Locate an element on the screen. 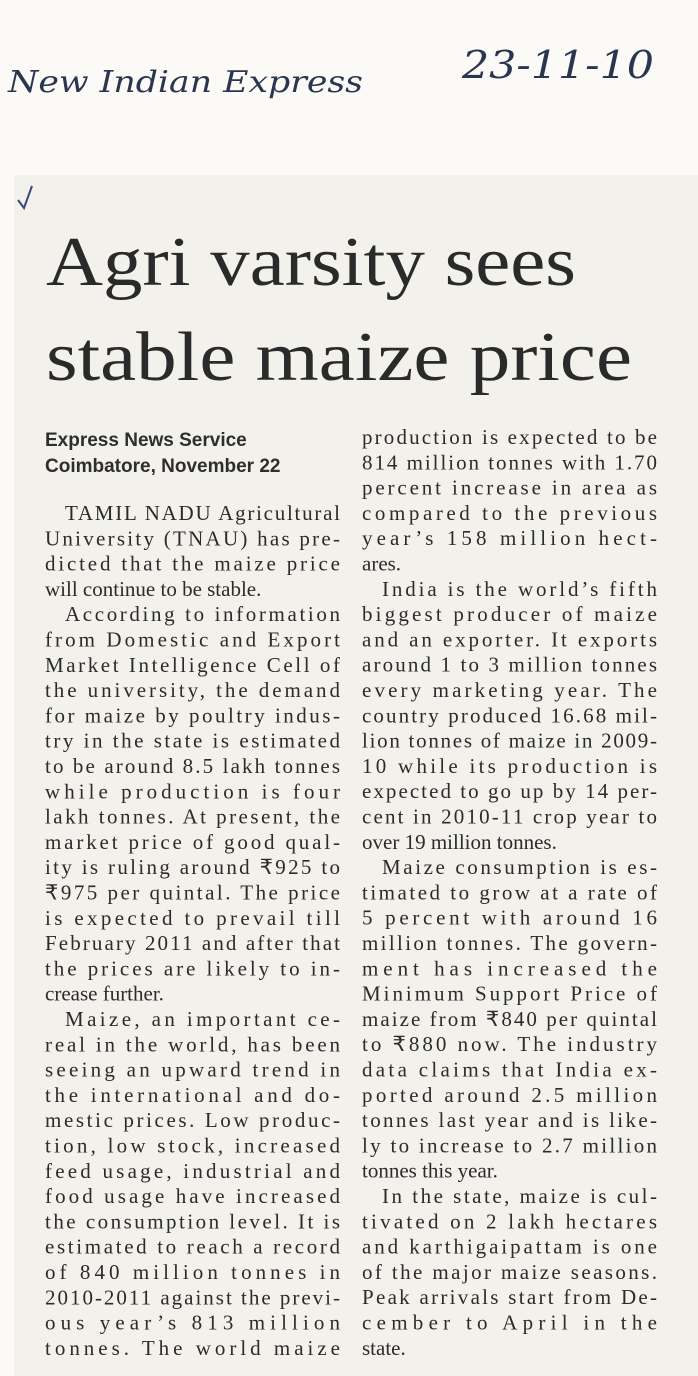 This screenshot has width=698, height=1376. headline: Agri varsity sees is located at coordinates (311, 262).